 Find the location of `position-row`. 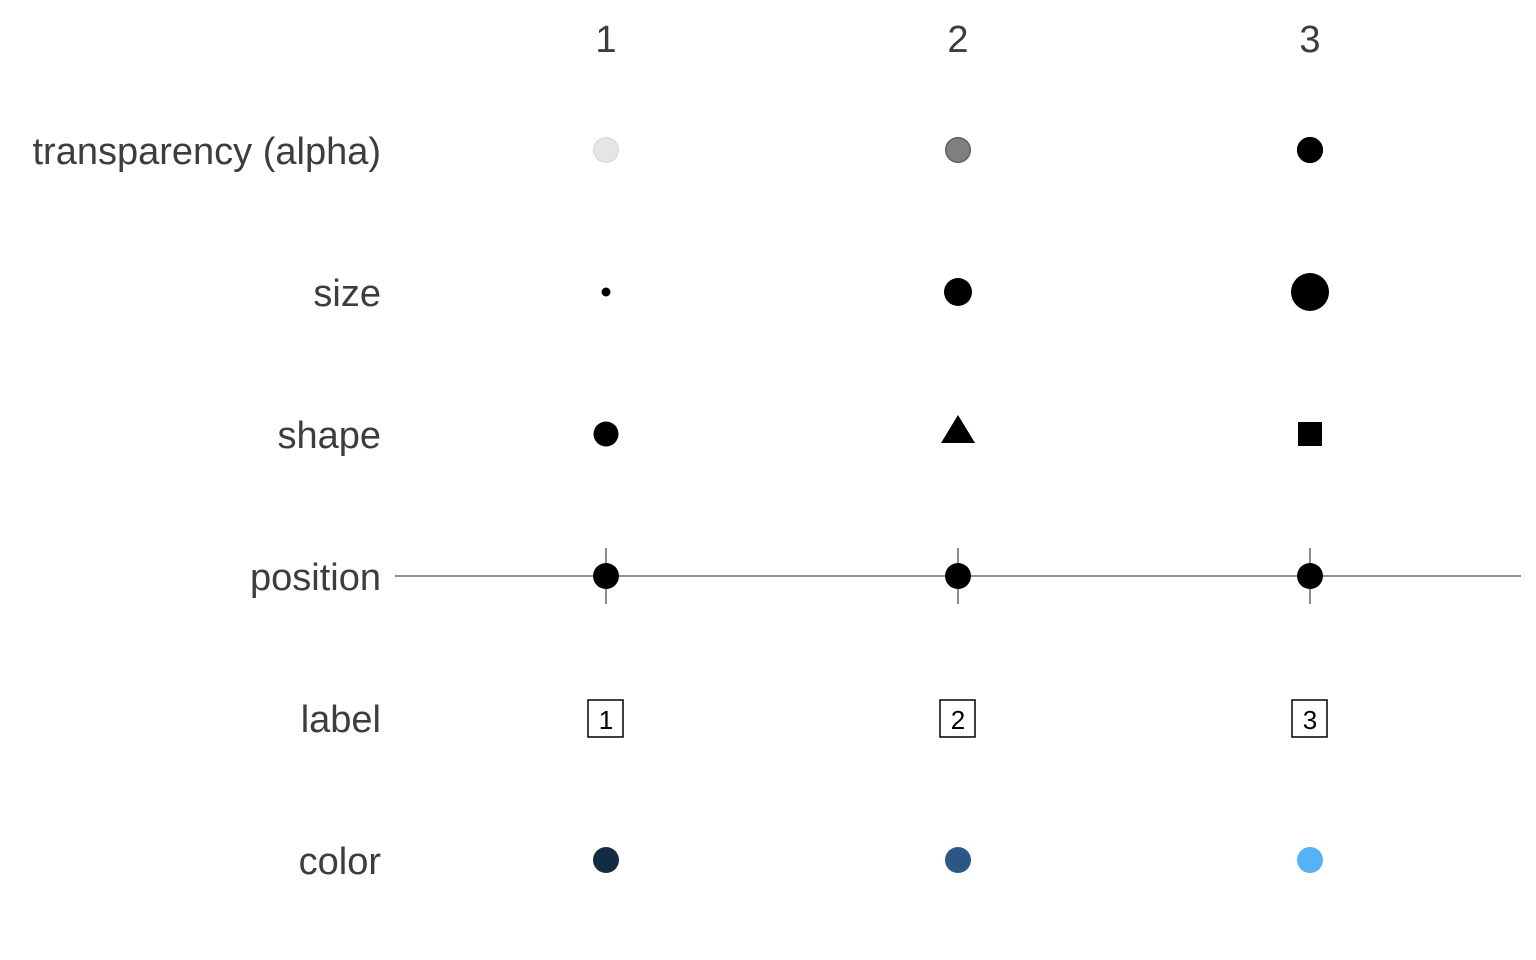

position-row is located at coordinates (958, 576).